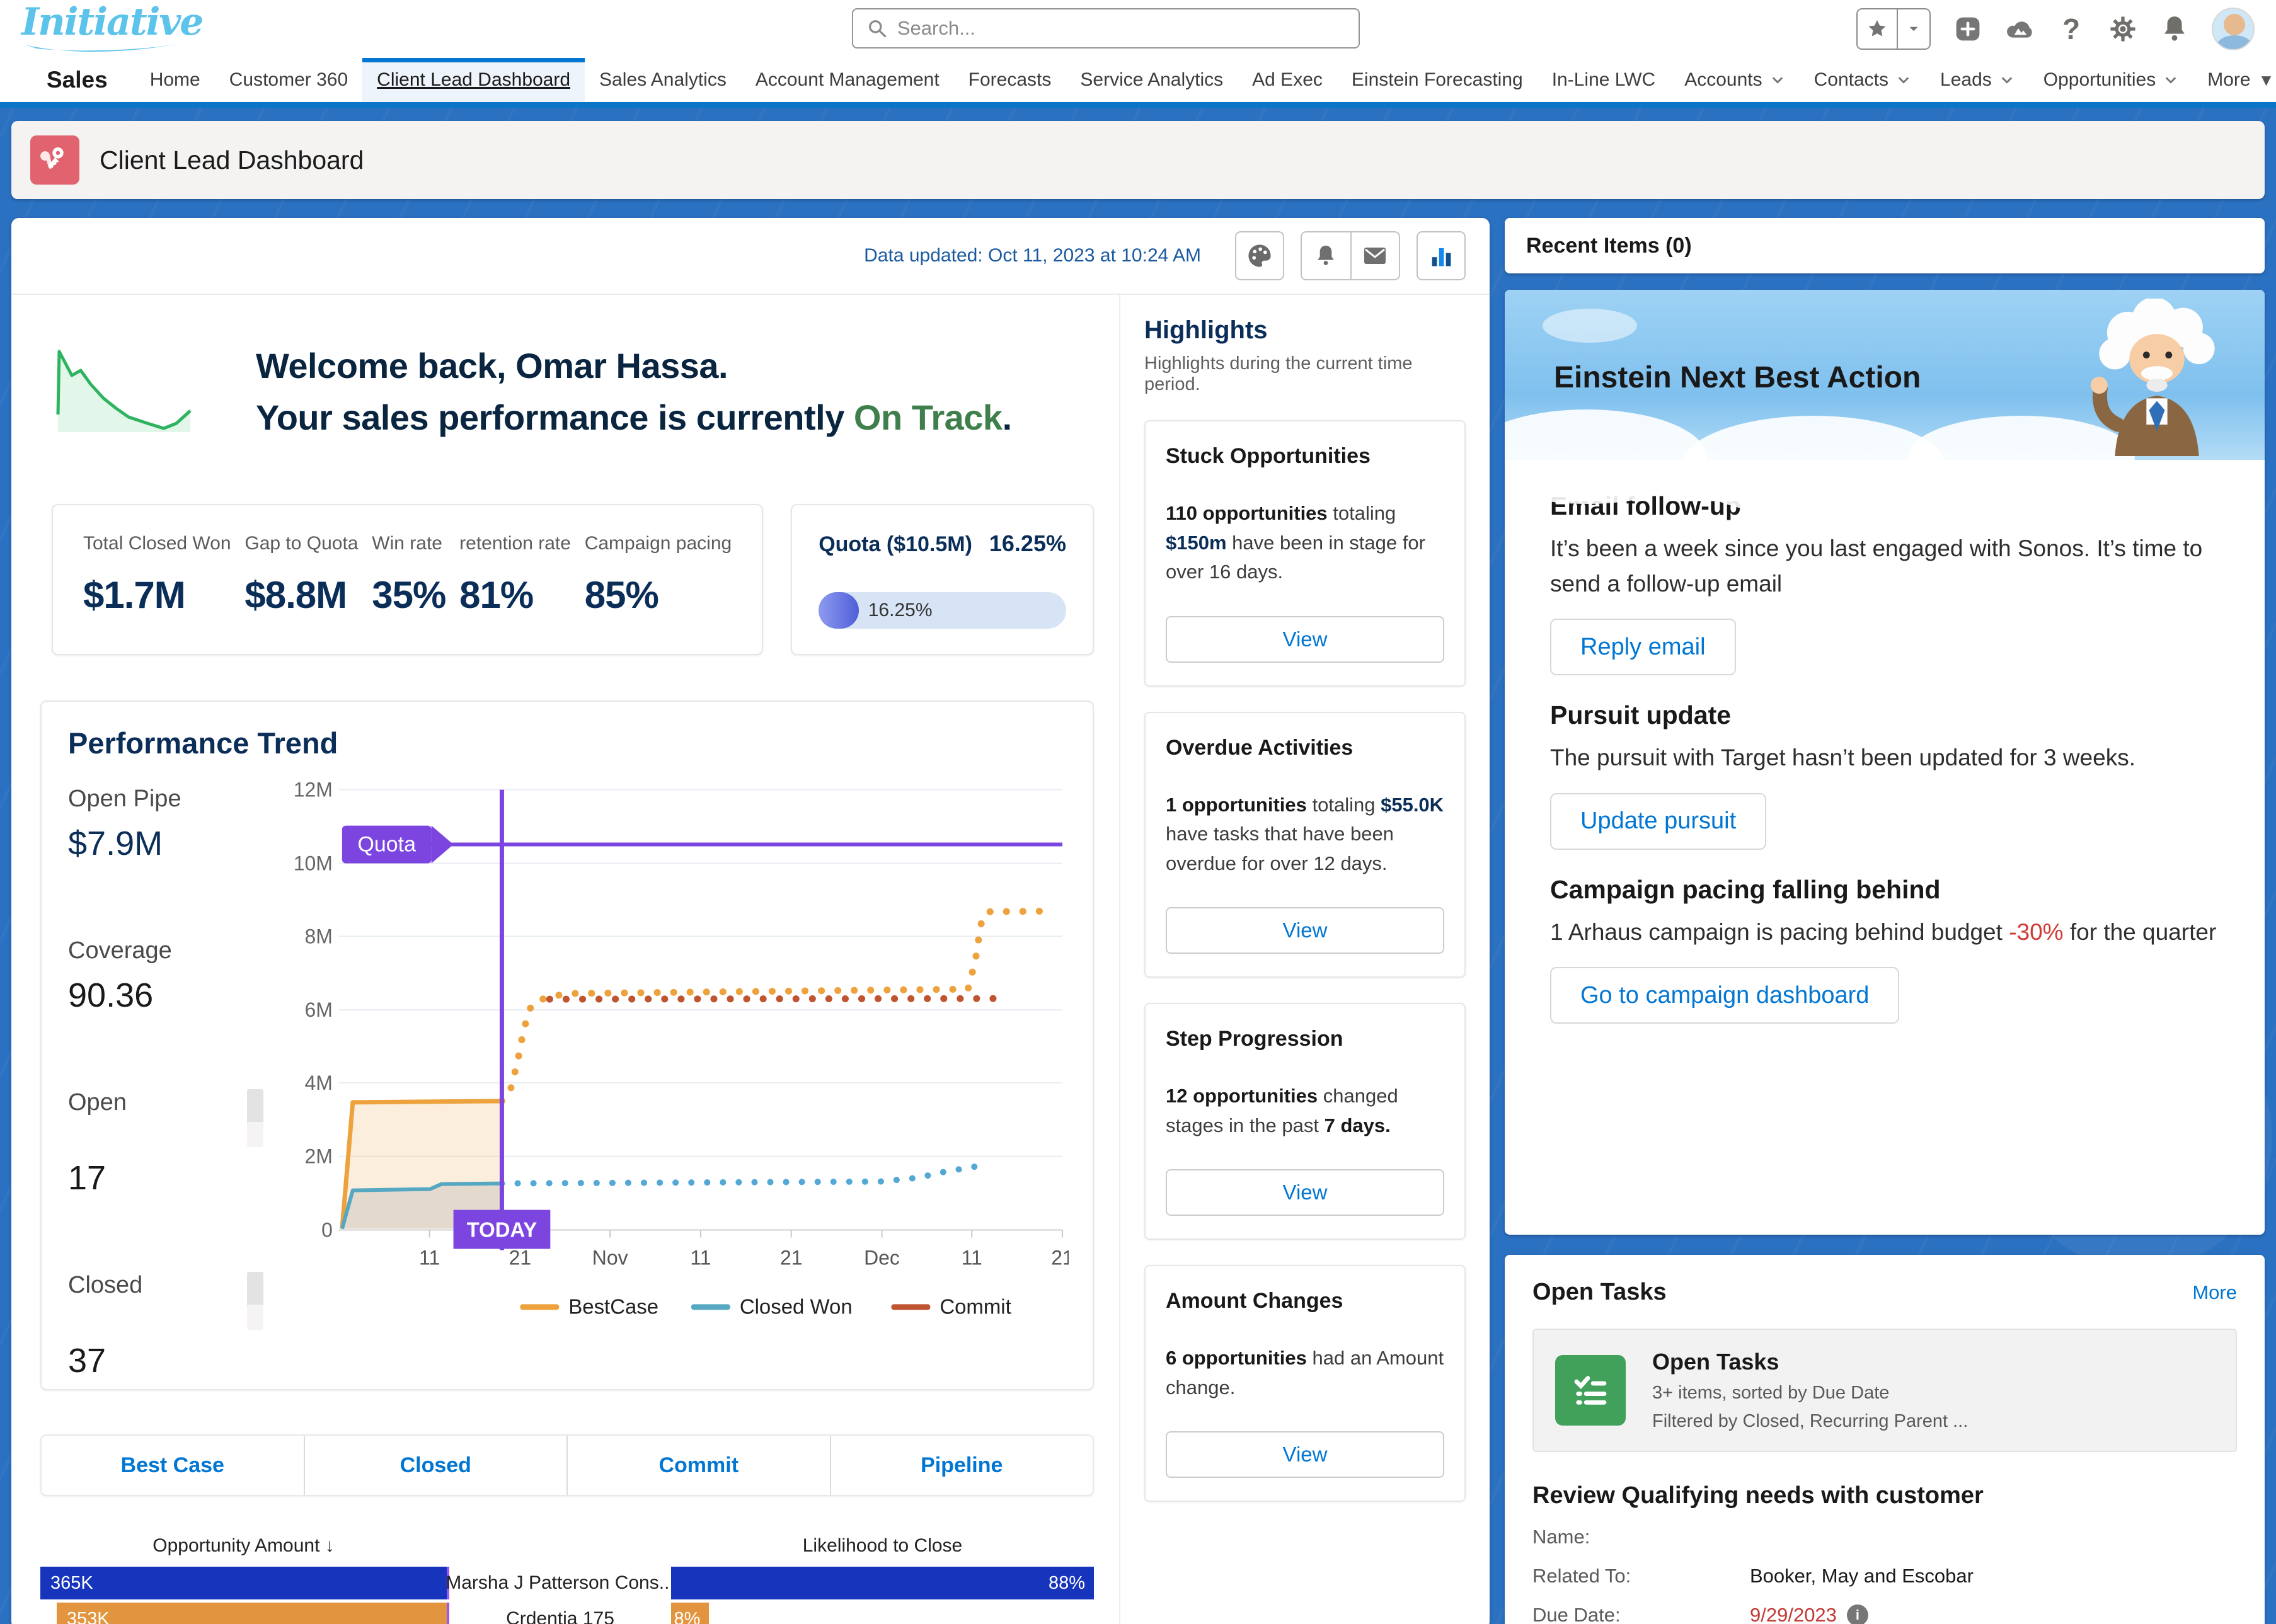  I want to click on table-row: 353K Crdentia 175 8%, so click(567, 1613).